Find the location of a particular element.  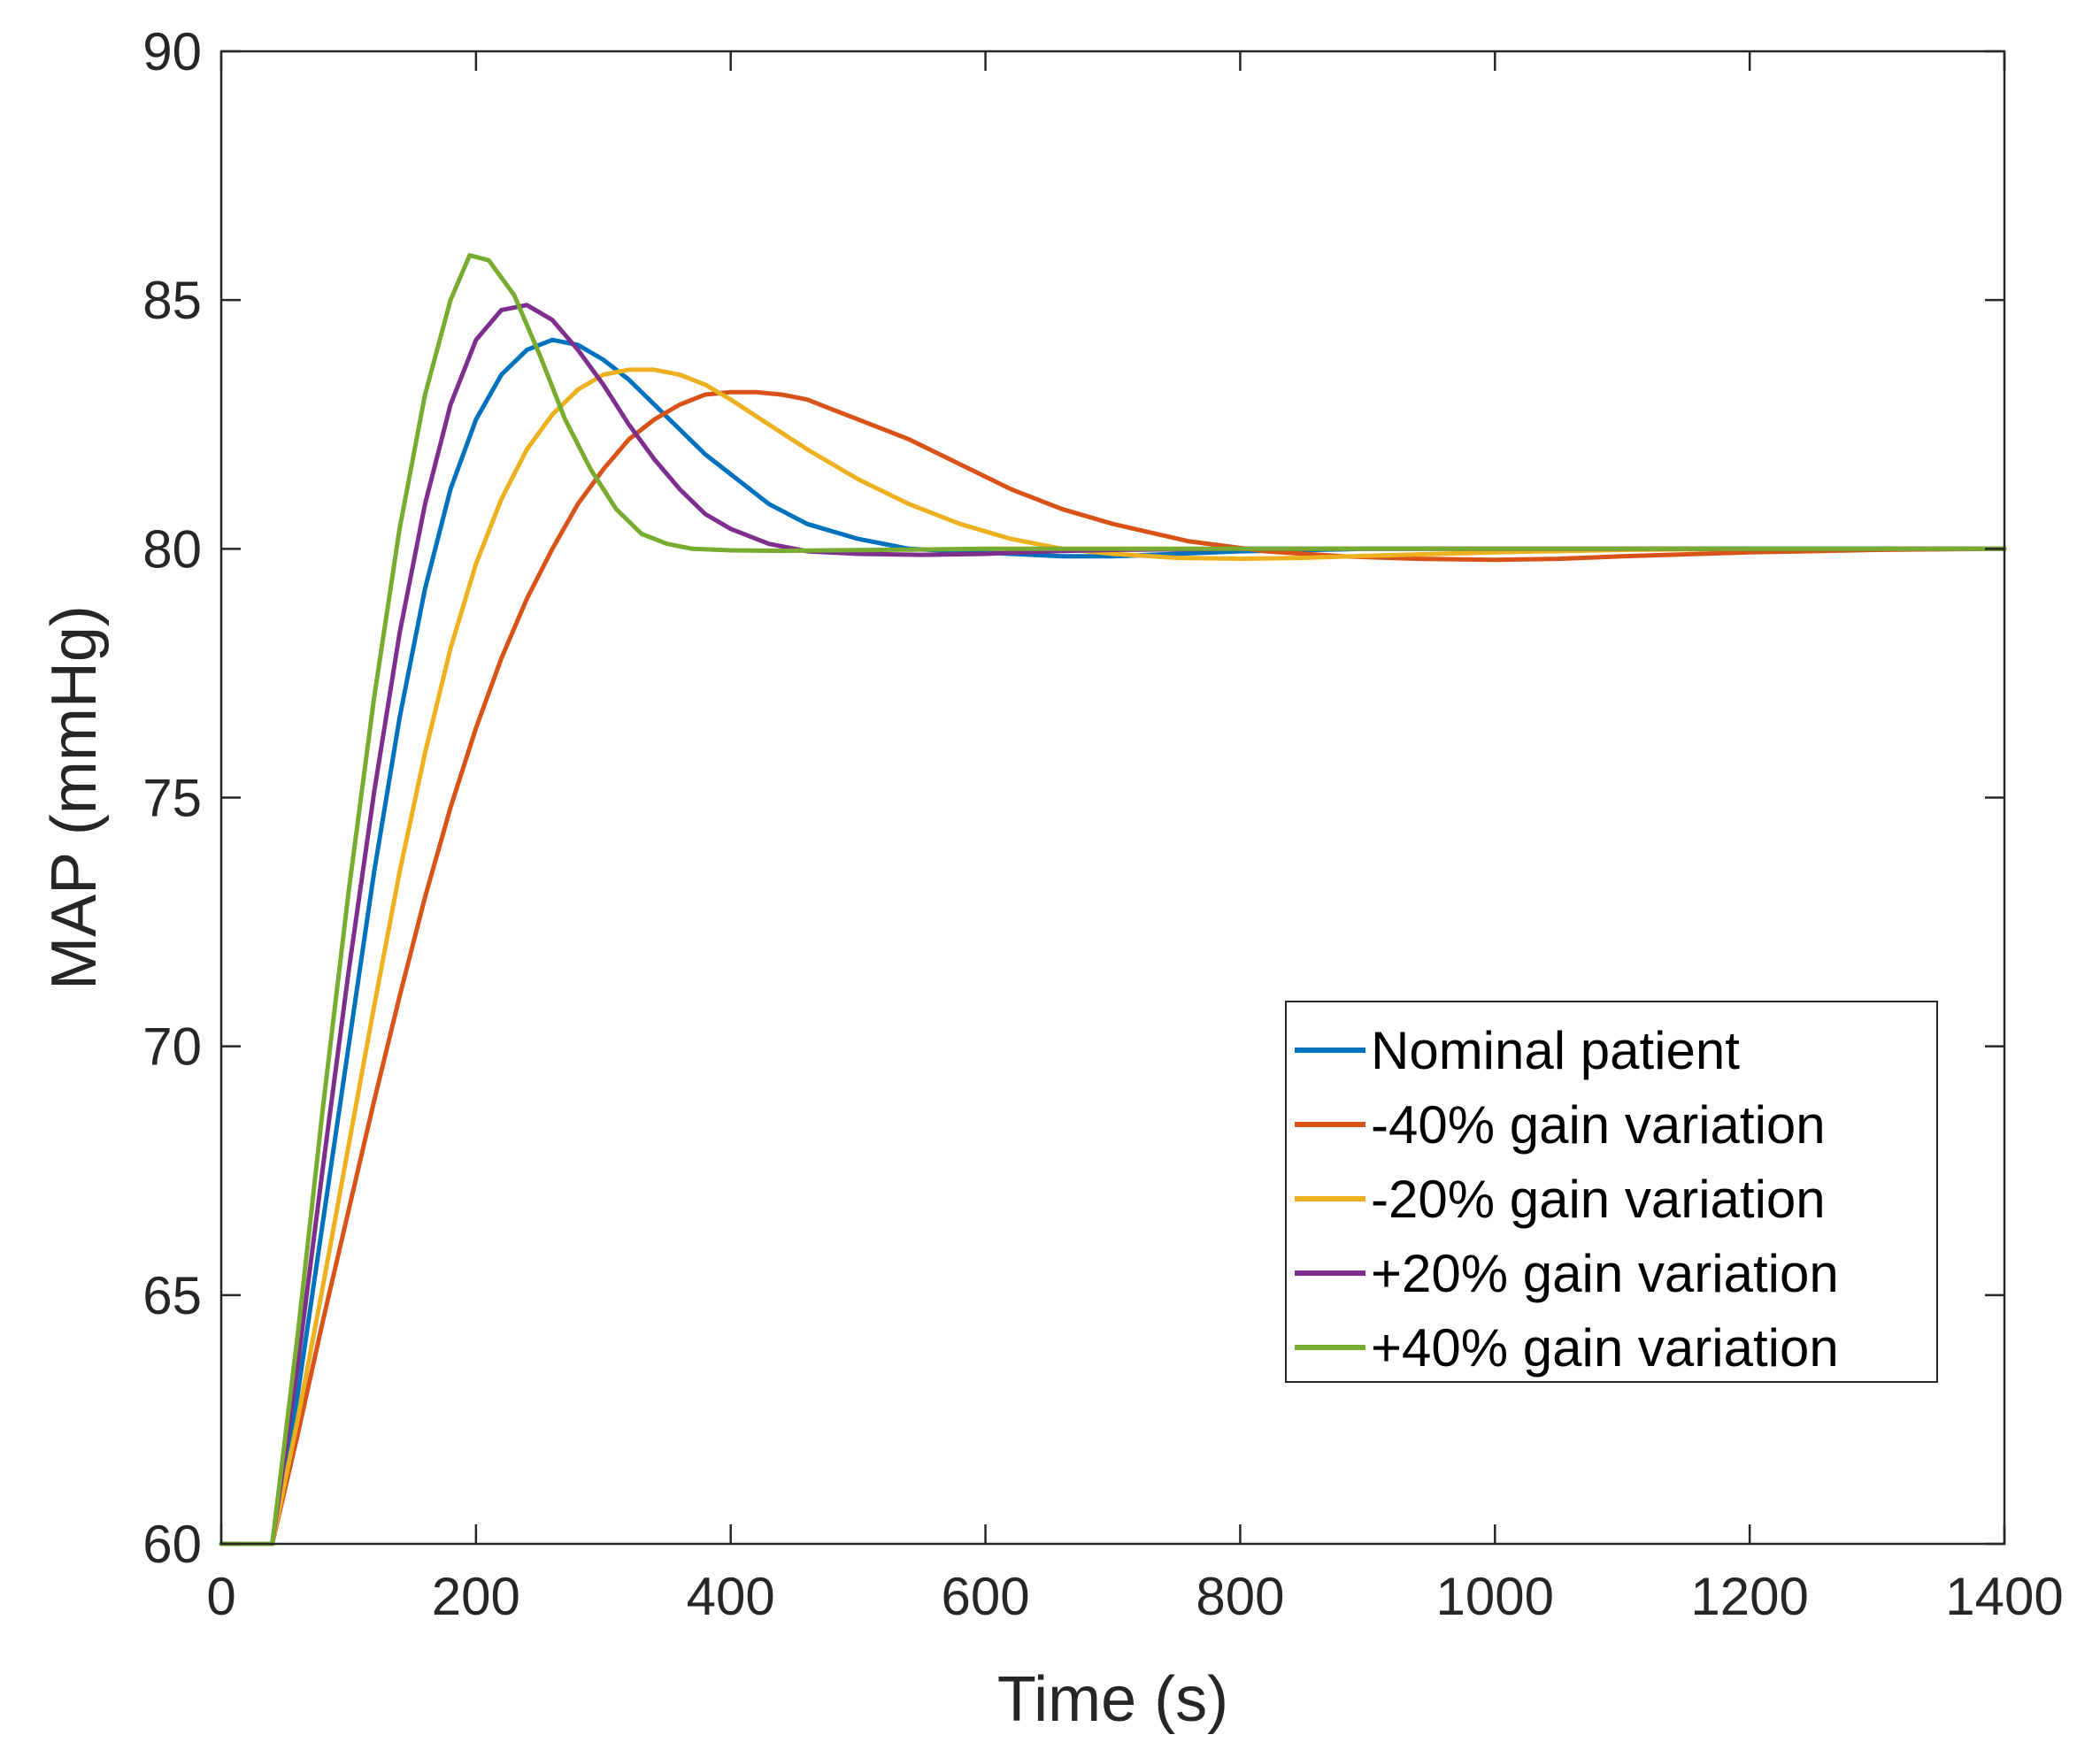

y-tick-label: 60 is located at coordinates (172, 1544).